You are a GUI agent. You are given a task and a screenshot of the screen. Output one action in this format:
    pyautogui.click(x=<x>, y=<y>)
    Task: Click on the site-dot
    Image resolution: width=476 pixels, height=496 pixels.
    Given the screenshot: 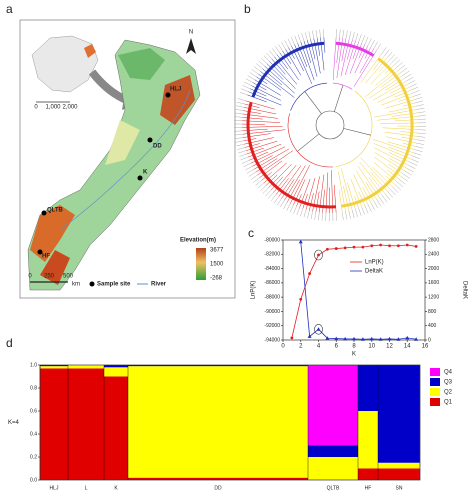 What is the action you would take?
    pyautogui.click(x=168, y=95)
    